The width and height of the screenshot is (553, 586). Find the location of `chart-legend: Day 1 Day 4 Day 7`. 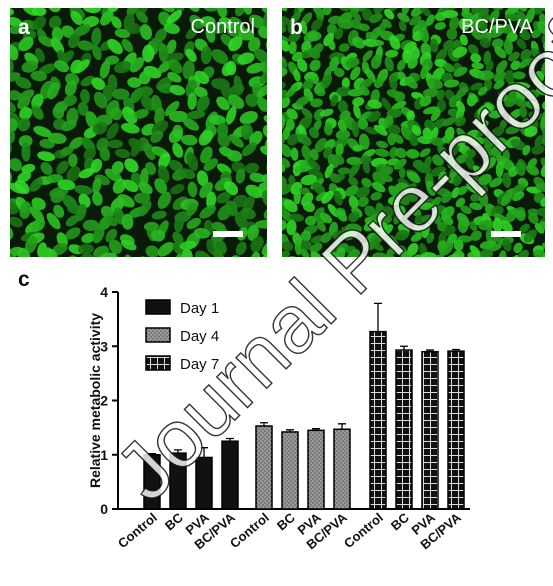

chart-legend: Day 1 Day 4 Day 7 is located at coordinates (182, 336).